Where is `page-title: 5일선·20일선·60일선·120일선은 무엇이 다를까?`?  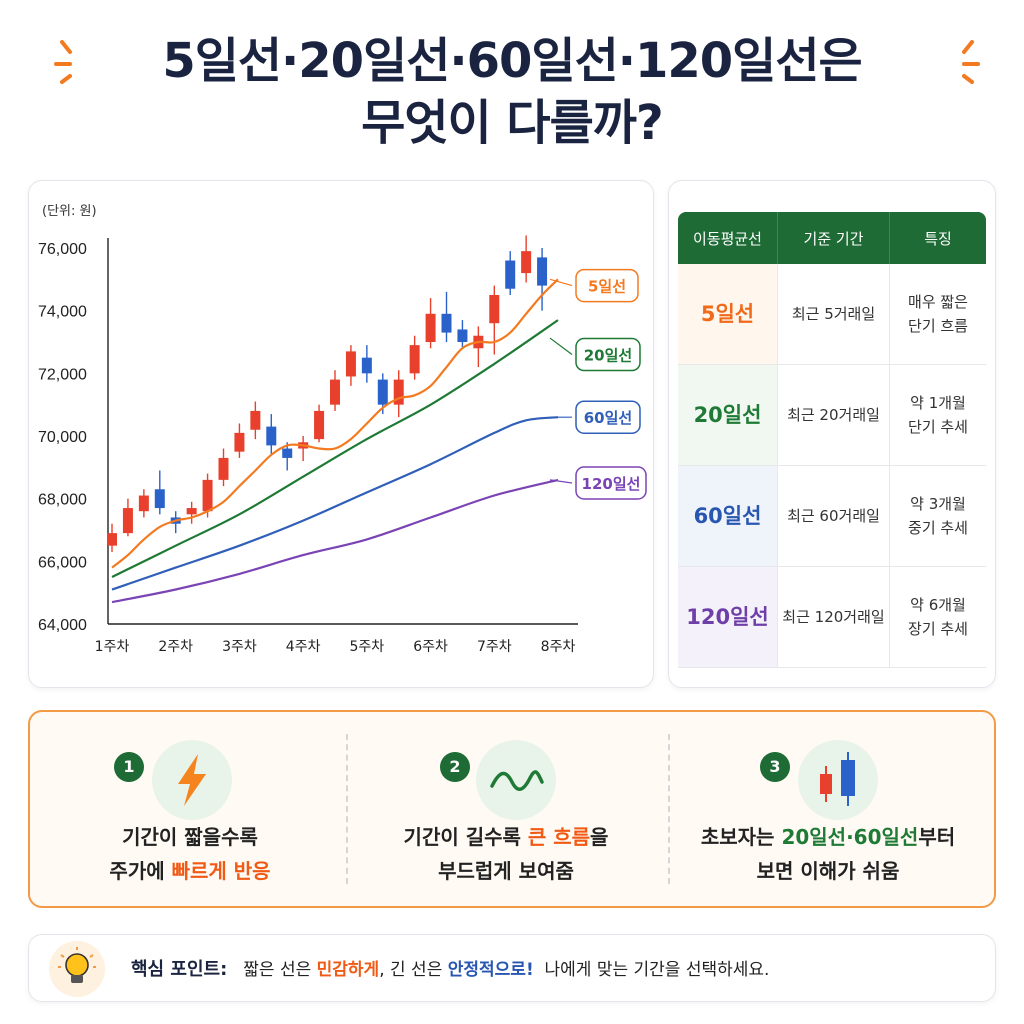 page-title: 5일선·20일선·60일선·120일선은 무엇이 다를까? is located at coordinates (512, 92).